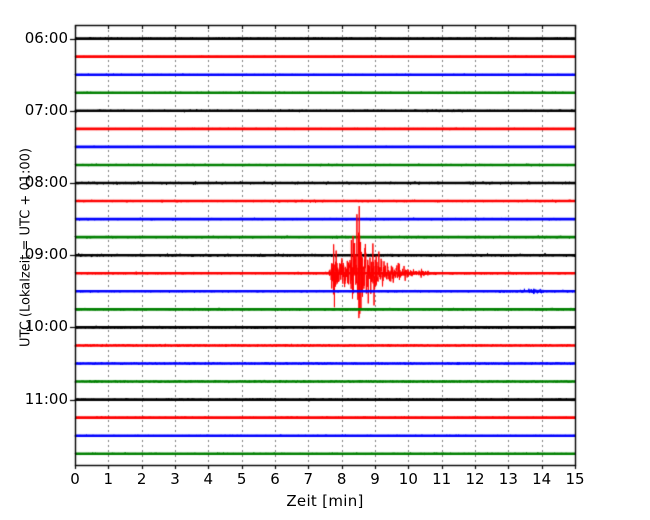  What do you see at coordinates (475, 479) in the screenshot?
I see `x-tick-label: 12` at bounding box center [475, 479].